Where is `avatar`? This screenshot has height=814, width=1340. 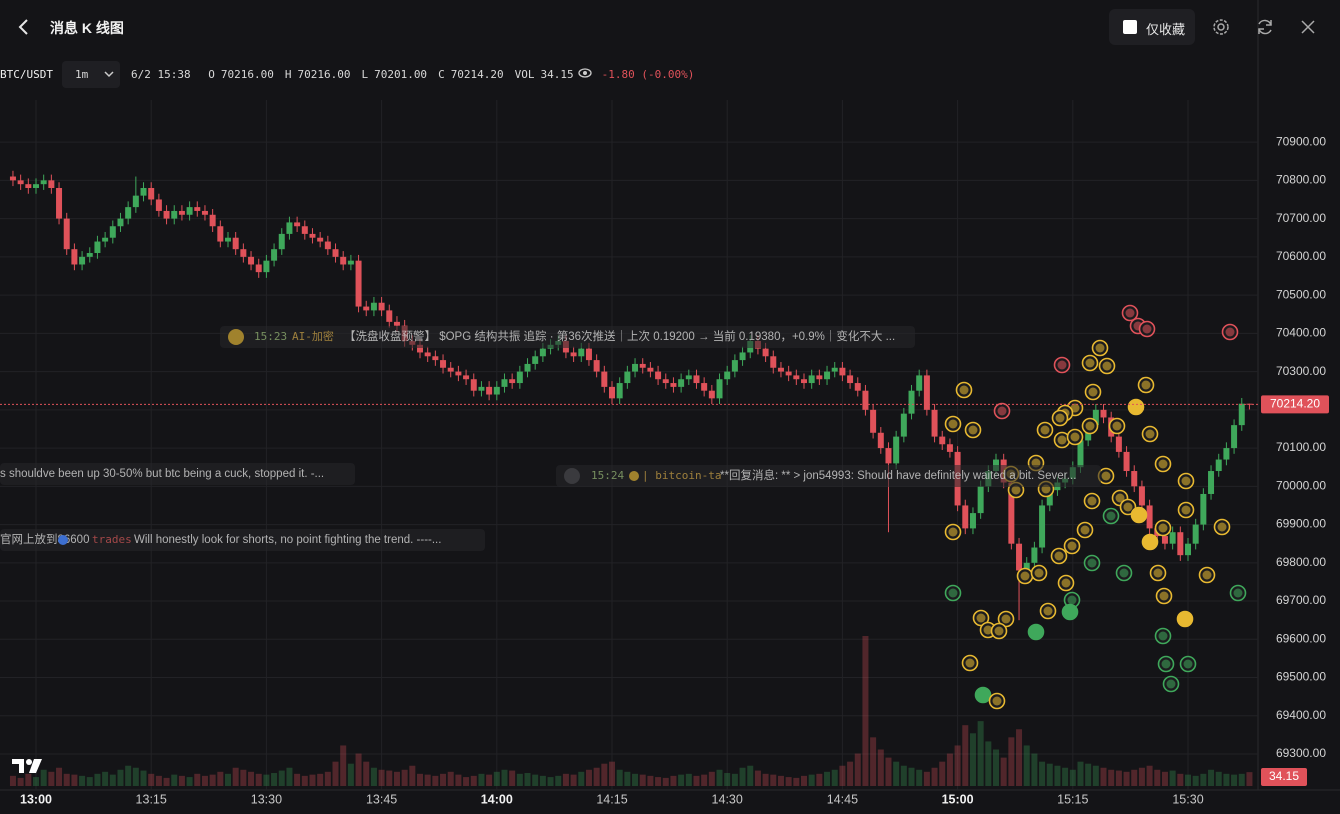
avatar is located at coordinates (634, 476).